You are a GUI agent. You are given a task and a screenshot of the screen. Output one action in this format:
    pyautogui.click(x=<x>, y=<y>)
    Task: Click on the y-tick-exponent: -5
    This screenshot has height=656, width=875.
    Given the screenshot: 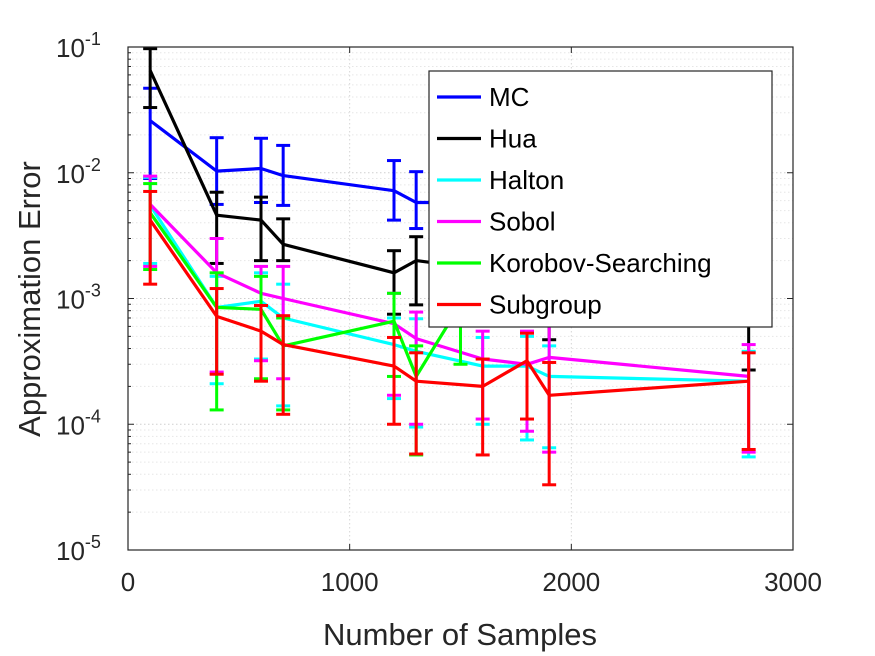 What is the action you would take?
    pyautogui.click(x=93, y=542)
    